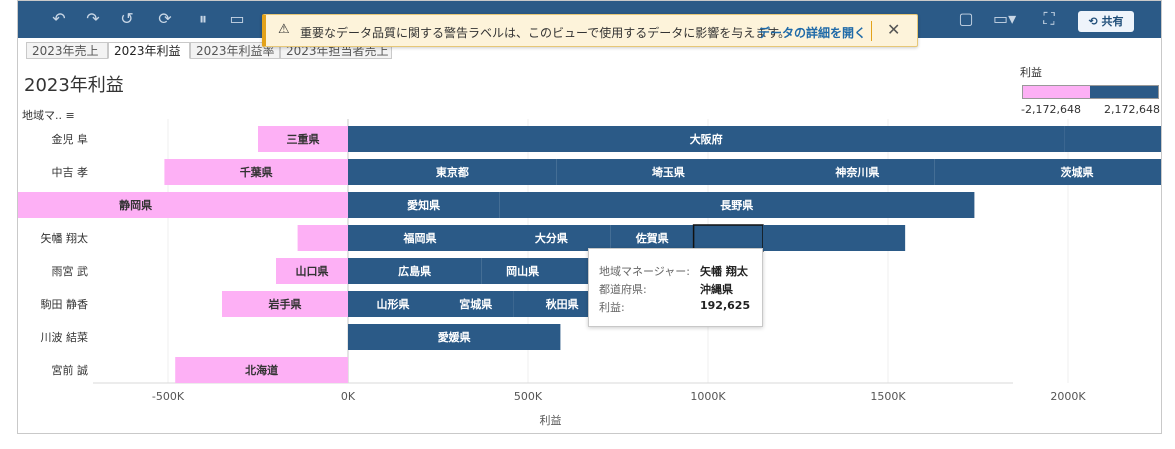  What do you see at coordinates (675, 287) in the screenshot?
I see `tooltip: 地域マネージャー: 矢幡 翔太 都道府県: 沖縄県 利益: 192,625` at bounding box center [675, 287].